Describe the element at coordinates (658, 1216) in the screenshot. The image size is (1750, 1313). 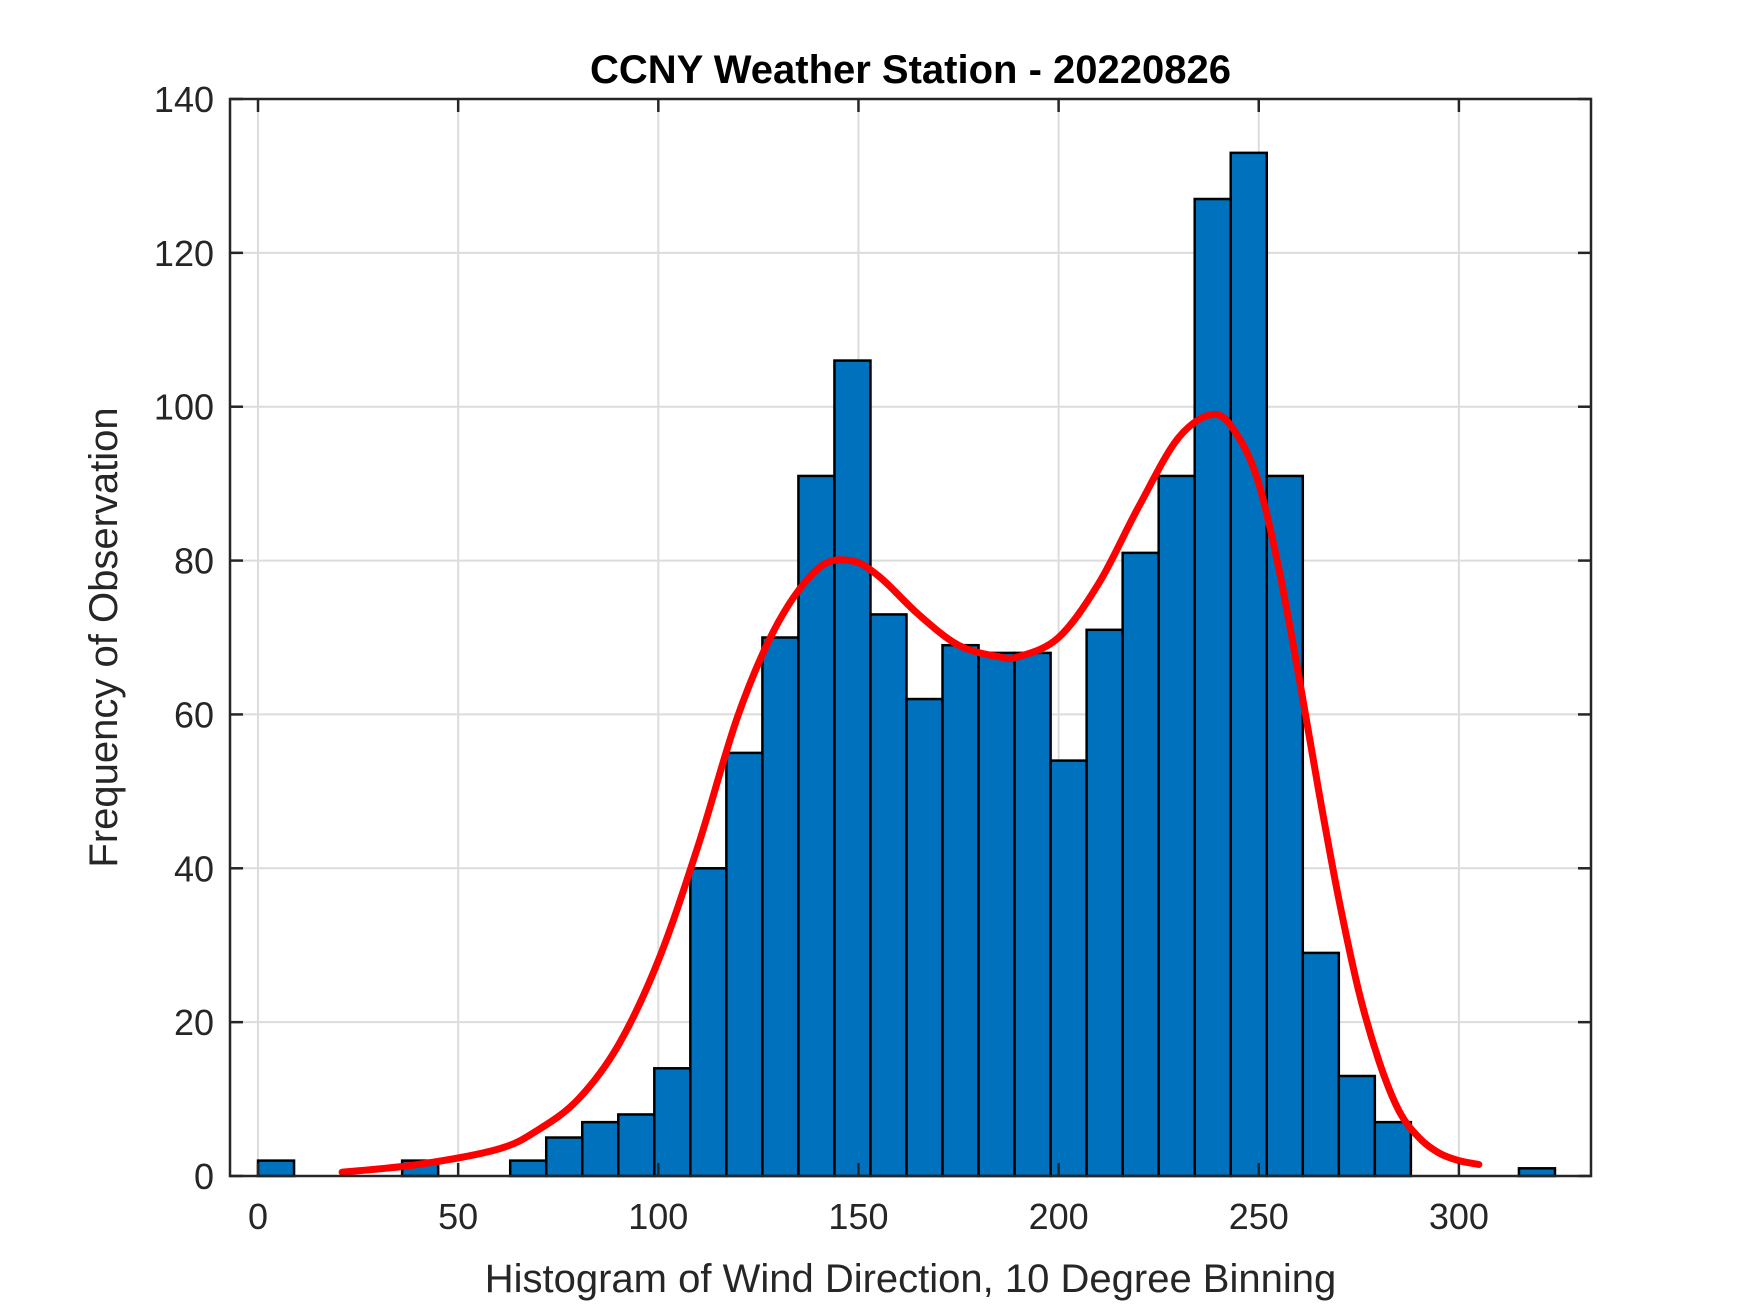
I see `x-tick-label: 100` at that location.